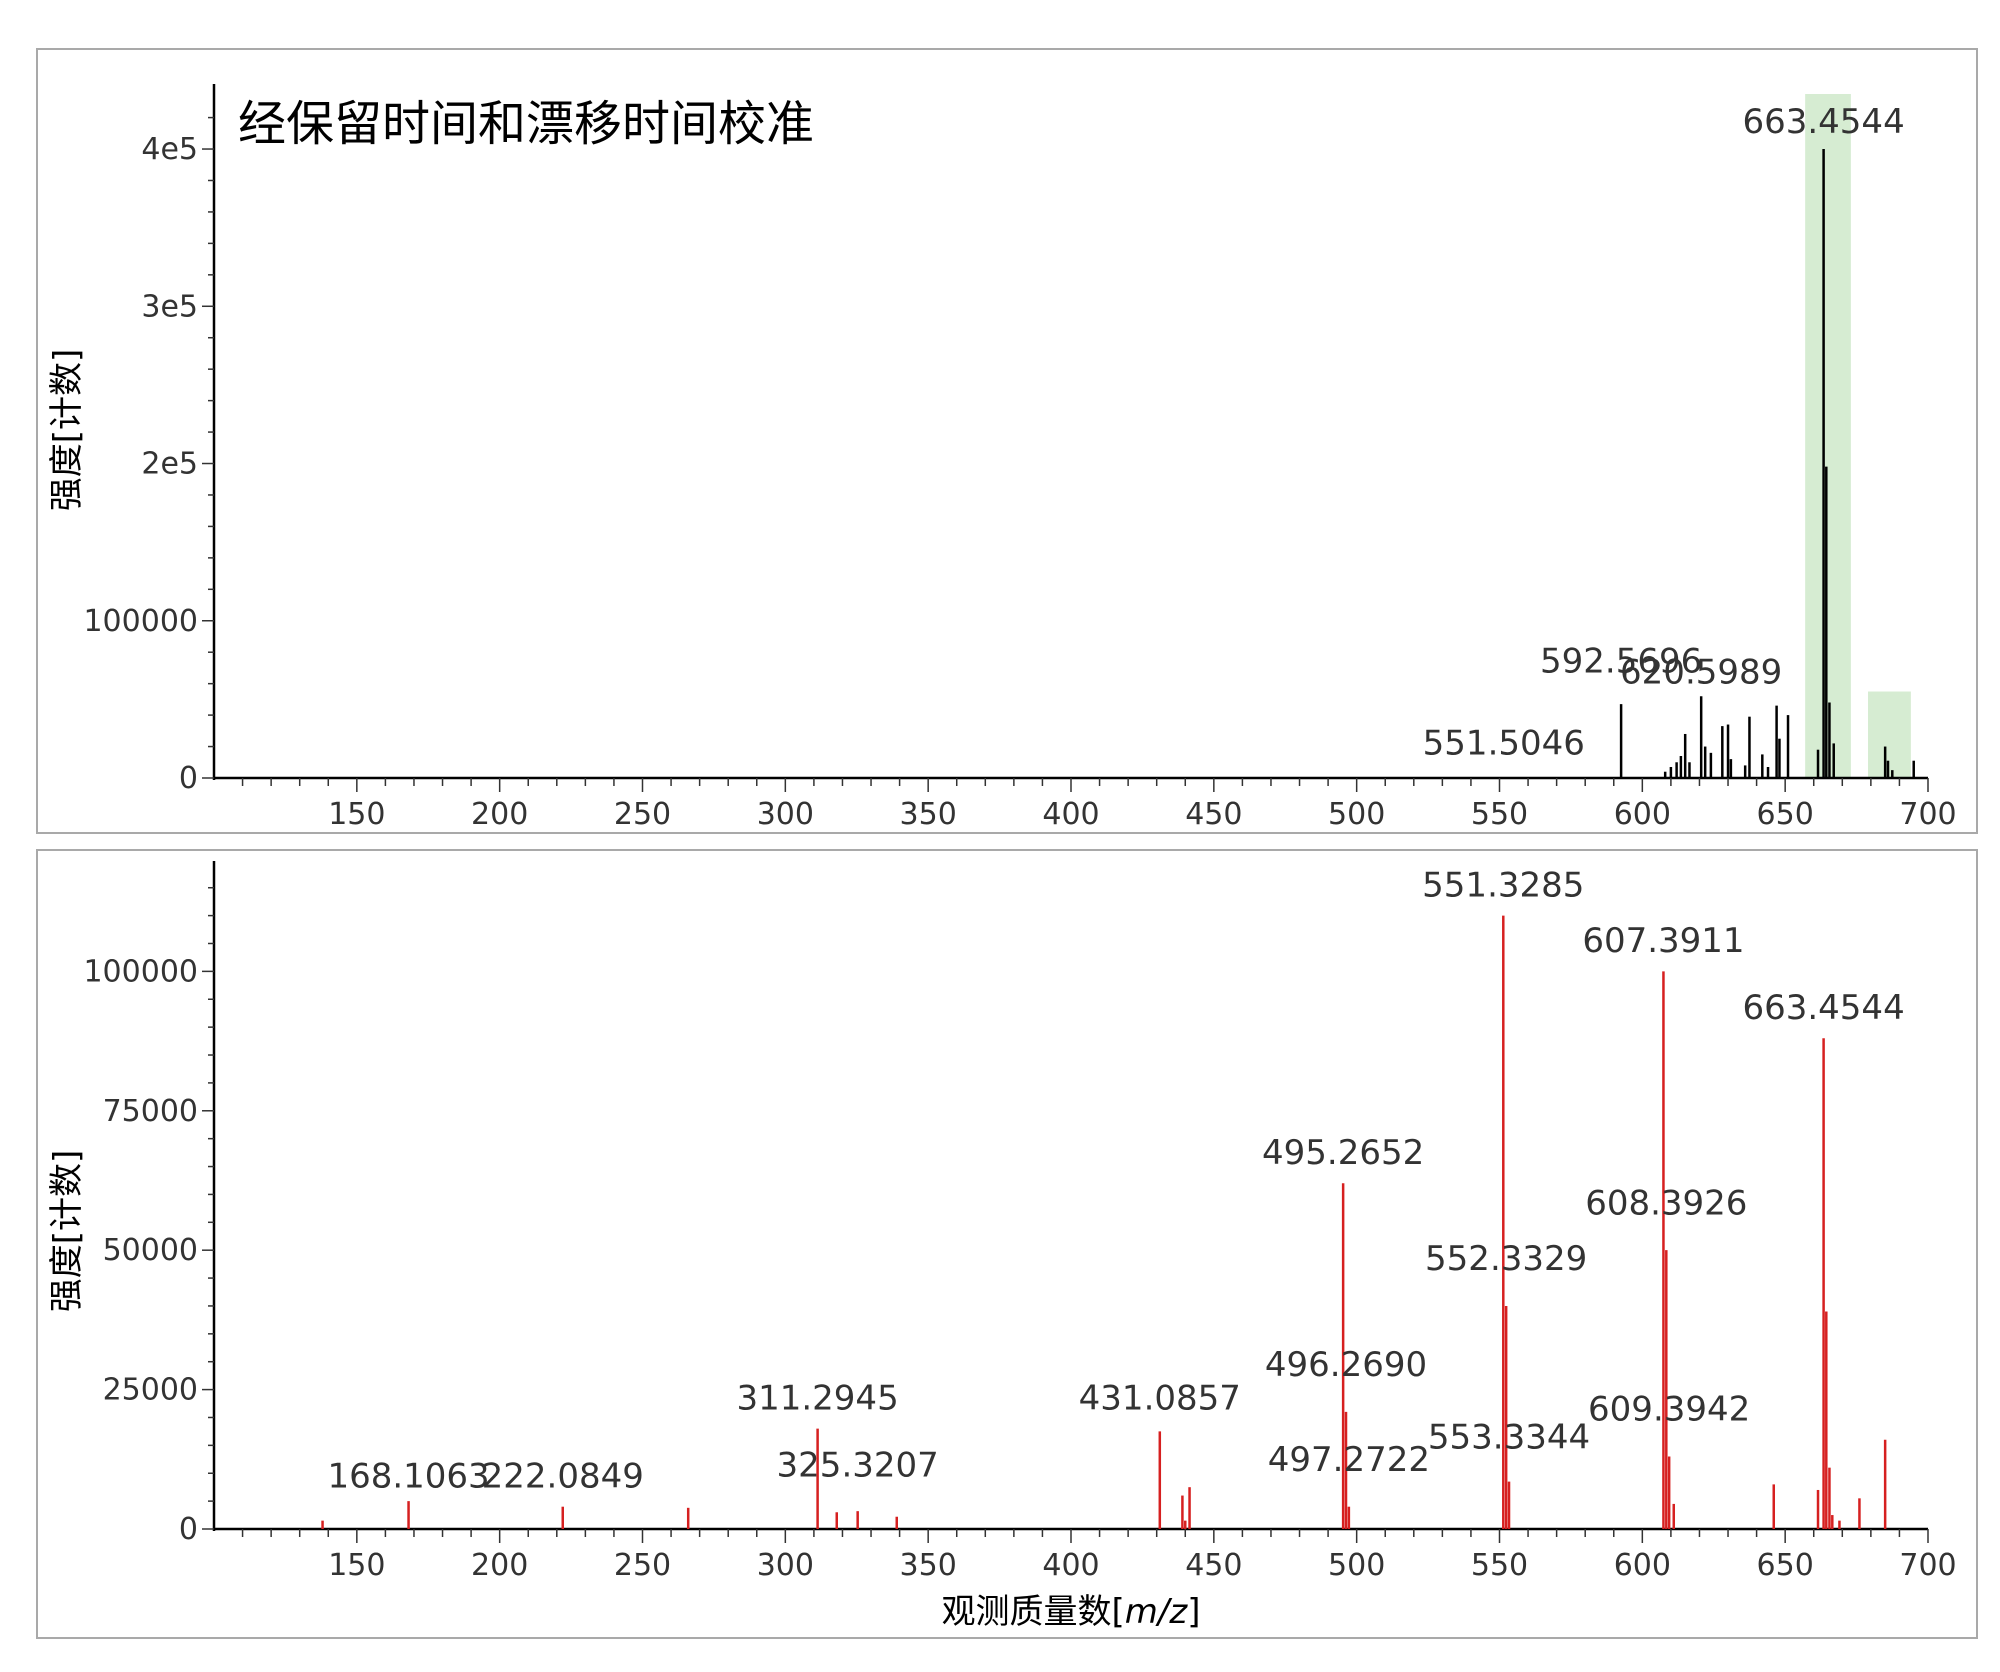 This screenshot has width=2000, height=1672. I want to click on peak-label: 168.1063, so click(408, 1477).